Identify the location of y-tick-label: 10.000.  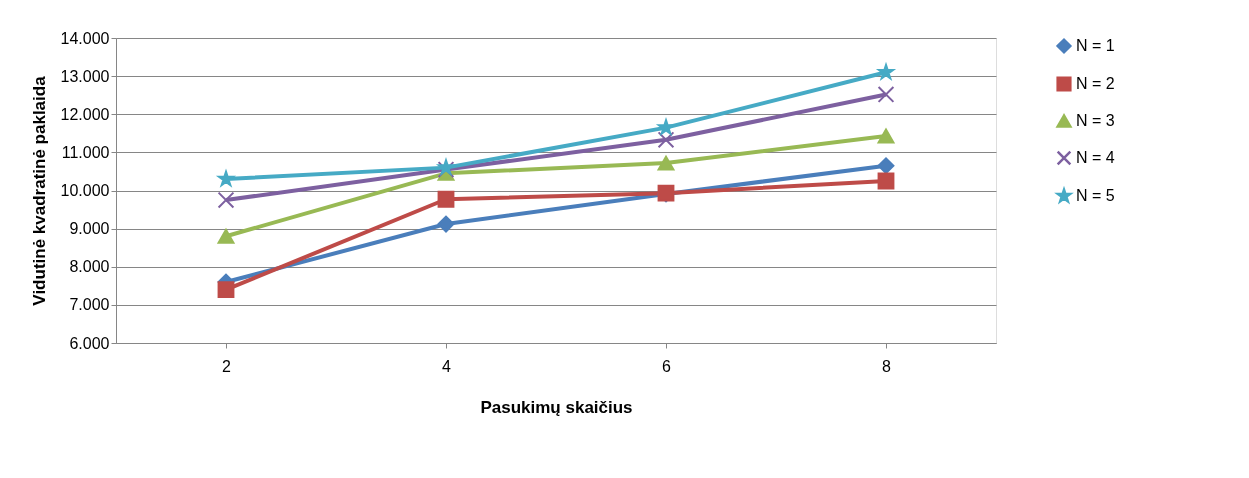
(85, 190).